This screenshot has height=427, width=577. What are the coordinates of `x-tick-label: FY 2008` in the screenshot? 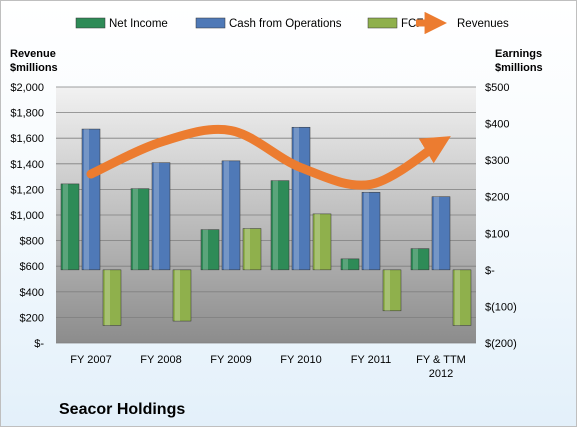 It's located at (160, 360).